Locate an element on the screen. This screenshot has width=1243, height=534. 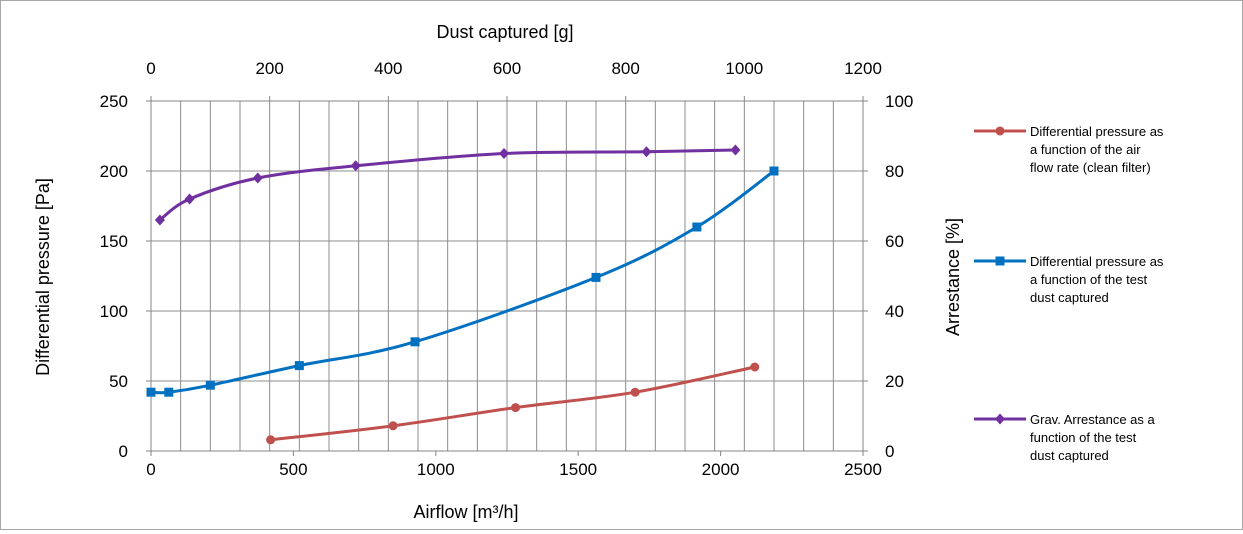
y-right-tick-label: 80 is located at coordinates (894, 171).